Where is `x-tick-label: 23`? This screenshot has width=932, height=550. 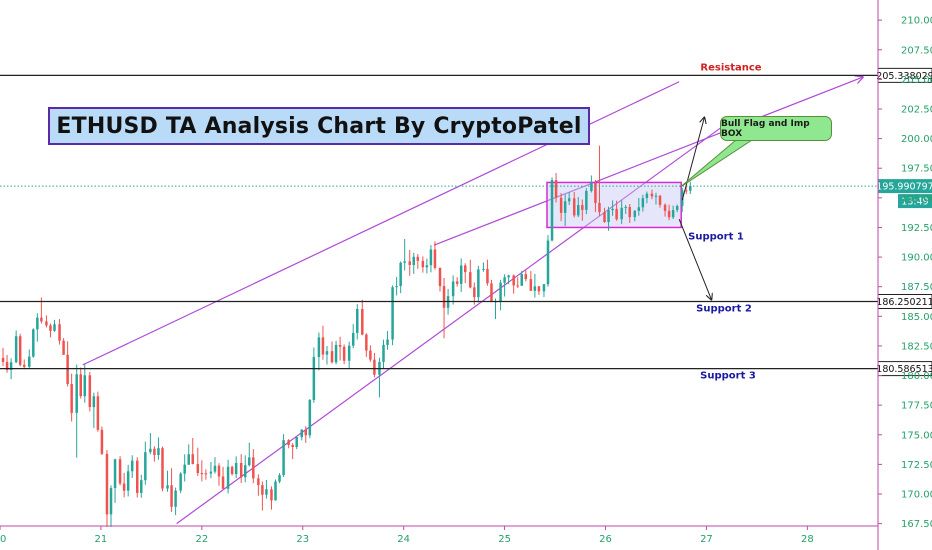 x-tick-label: 23 is located at coordinates (302, 539).